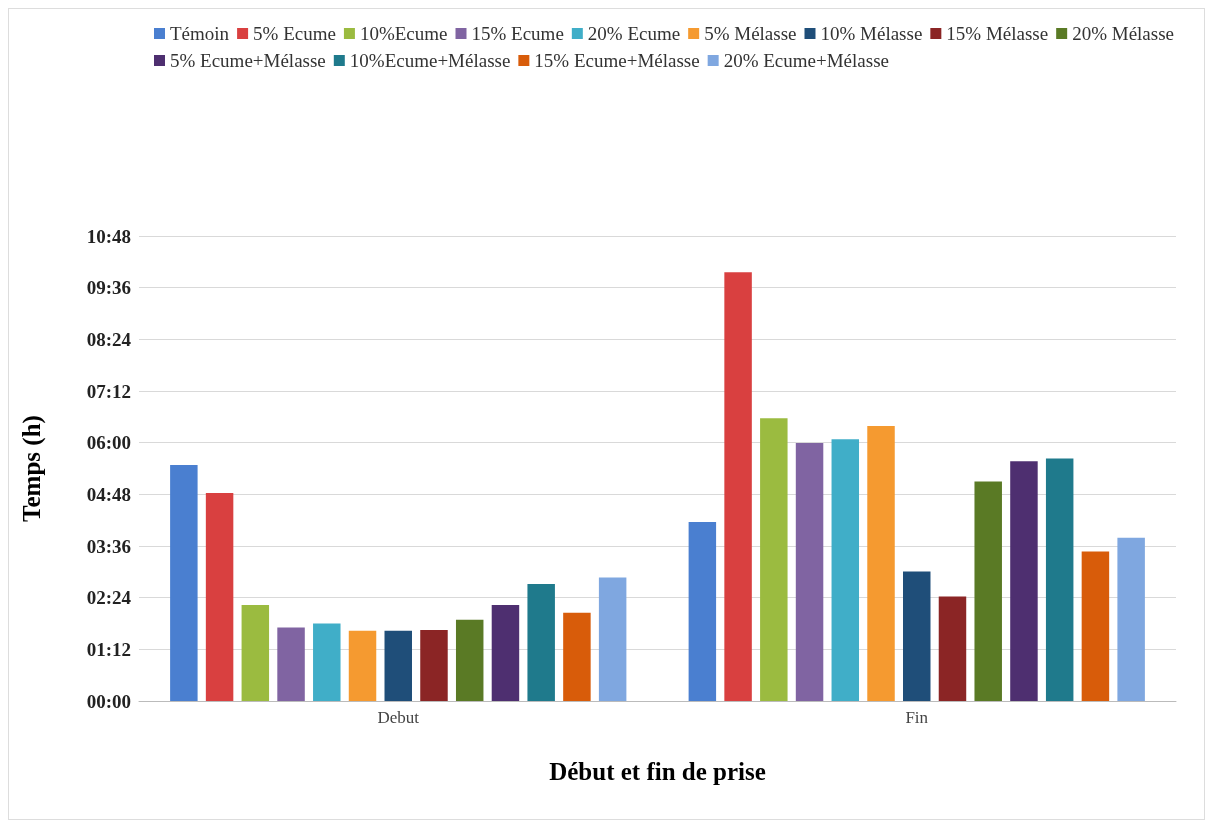 The image size is (1215, 830). I want to click on y-tick-label: 07:12, so click(108, 391).